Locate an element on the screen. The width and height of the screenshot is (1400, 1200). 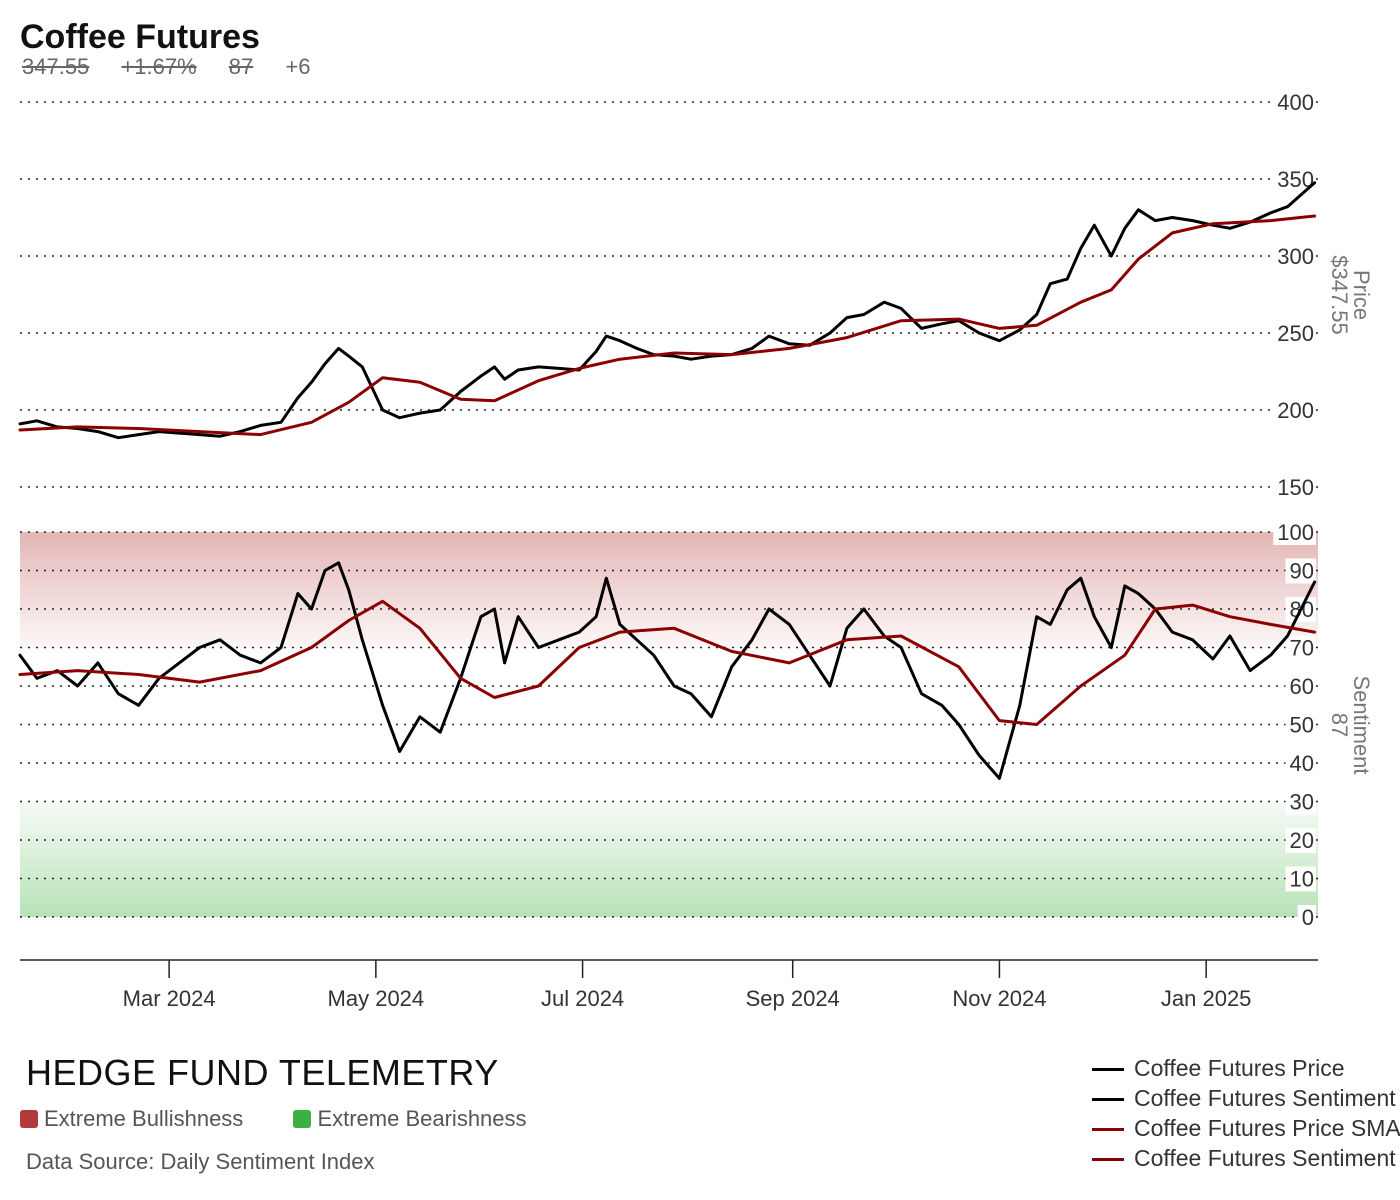
brand-name: HEDGE FUND TELEMETRY is located at coordinates (262, 1072).